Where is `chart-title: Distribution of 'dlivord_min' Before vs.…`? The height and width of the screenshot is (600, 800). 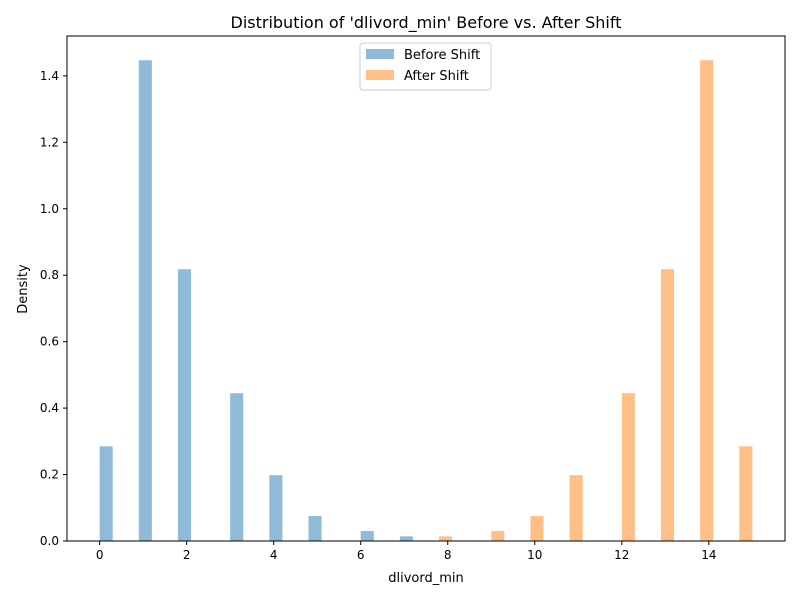 chart-title: Distribution of 'dlivord_min' Before vs.… is located at coordinates (426, 23).